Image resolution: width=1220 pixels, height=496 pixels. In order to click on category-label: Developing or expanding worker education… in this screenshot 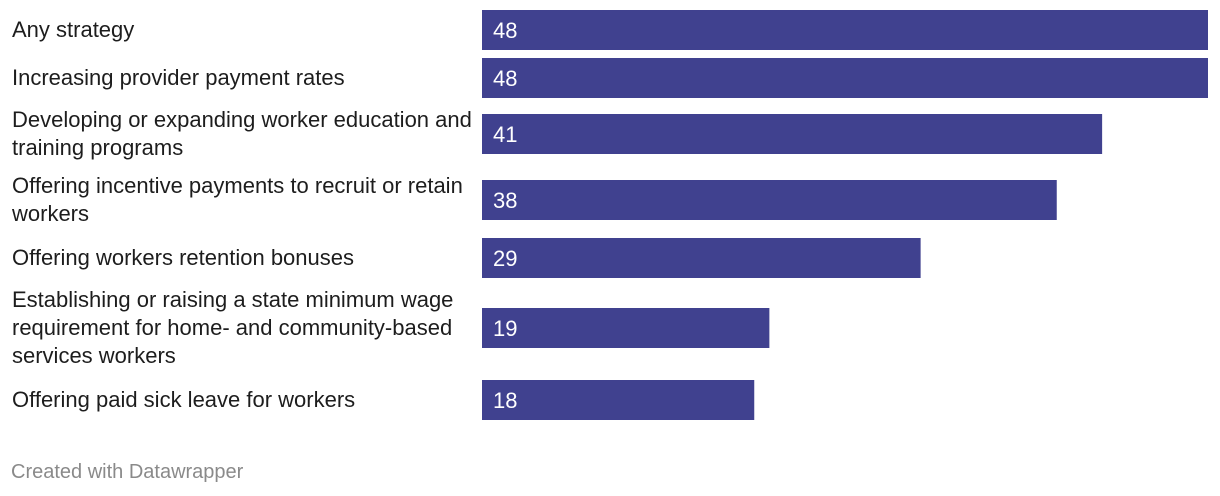, I will do `click(242, 133)`.